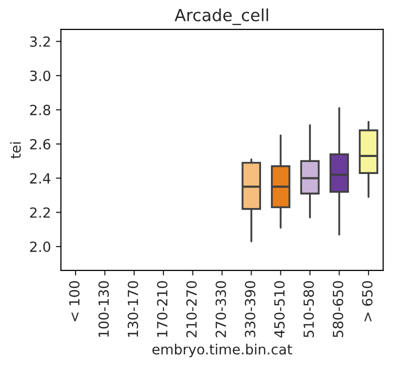  What do you see at coordinates (40, 41) in the screenshot?
I see `y-tick-label: 3.2` at bounding box center [40, 41].